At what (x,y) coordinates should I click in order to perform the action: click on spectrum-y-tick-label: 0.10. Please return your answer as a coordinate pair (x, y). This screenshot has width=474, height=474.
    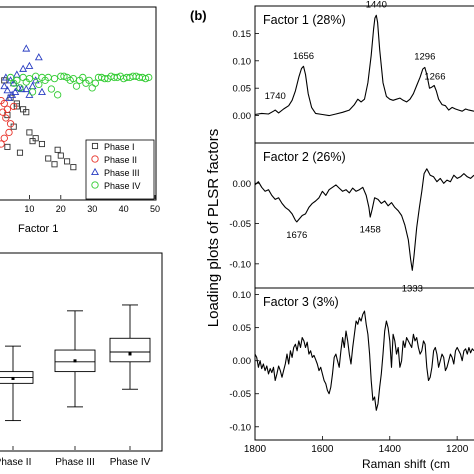
    Looking at the image, I should click on (242, 61).